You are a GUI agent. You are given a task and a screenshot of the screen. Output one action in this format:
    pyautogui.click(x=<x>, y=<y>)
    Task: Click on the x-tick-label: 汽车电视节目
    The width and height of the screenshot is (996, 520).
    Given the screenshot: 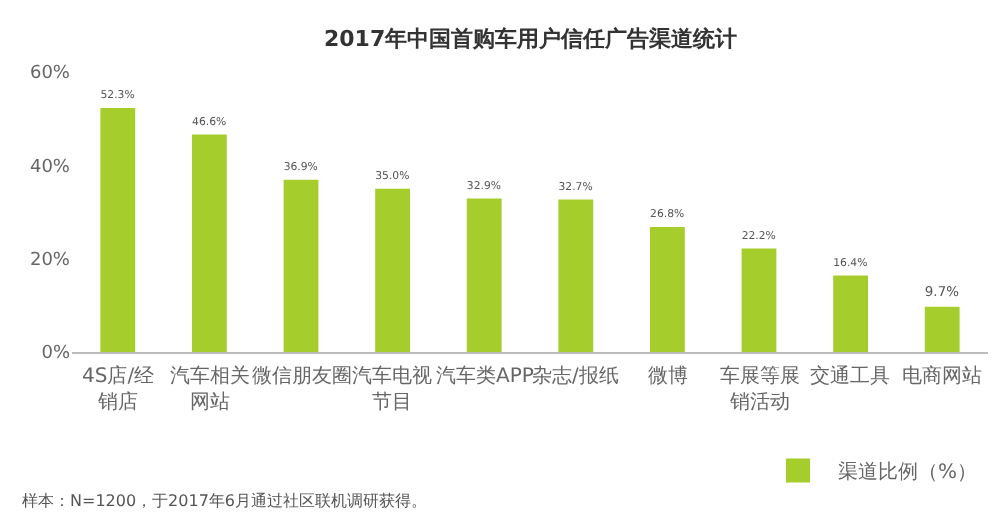 What is the action you would take?
    pyautogui.click(x=392, y=389)
    